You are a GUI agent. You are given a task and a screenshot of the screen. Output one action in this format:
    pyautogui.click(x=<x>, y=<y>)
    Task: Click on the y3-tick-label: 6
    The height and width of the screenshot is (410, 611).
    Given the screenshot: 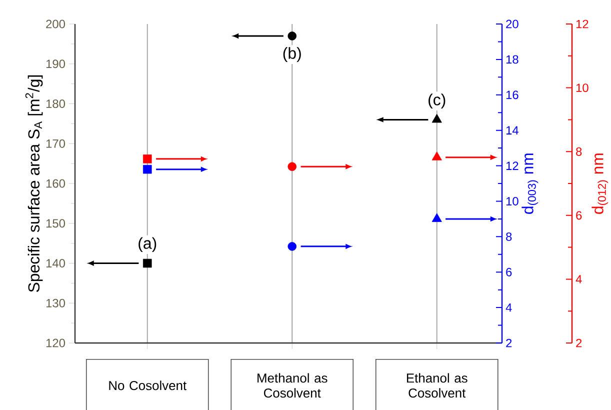 What is the action you would take?
    pyautogui.click(x=579, y=215)
    